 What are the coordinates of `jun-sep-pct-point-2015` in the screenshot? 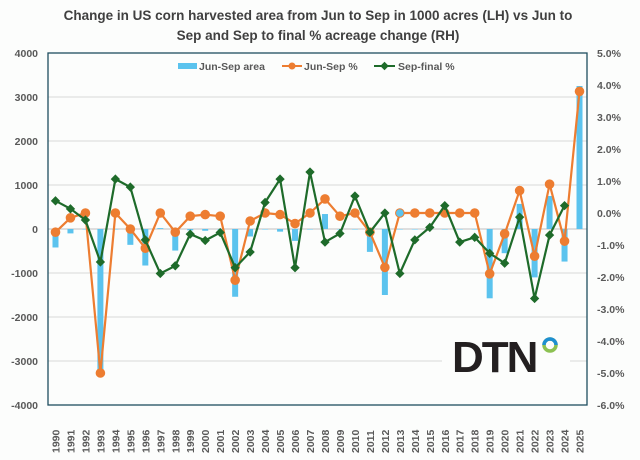 It's located at (429, 213).